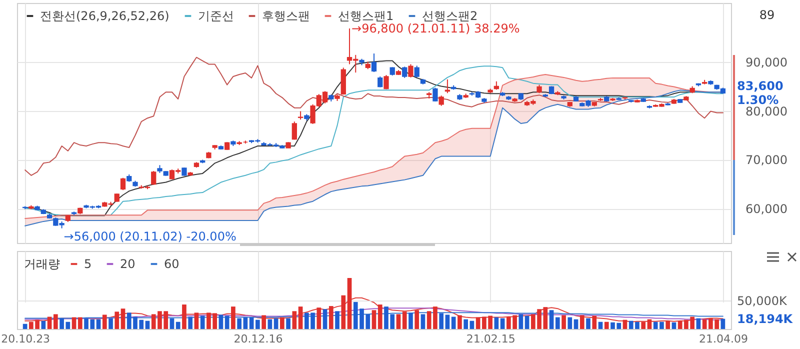 The image size is (800, 349). Describe the element at coordinates (436, 28) in the screenshot. I see `annotation: →96,800 (21.01.11) 38.29%` at that location.